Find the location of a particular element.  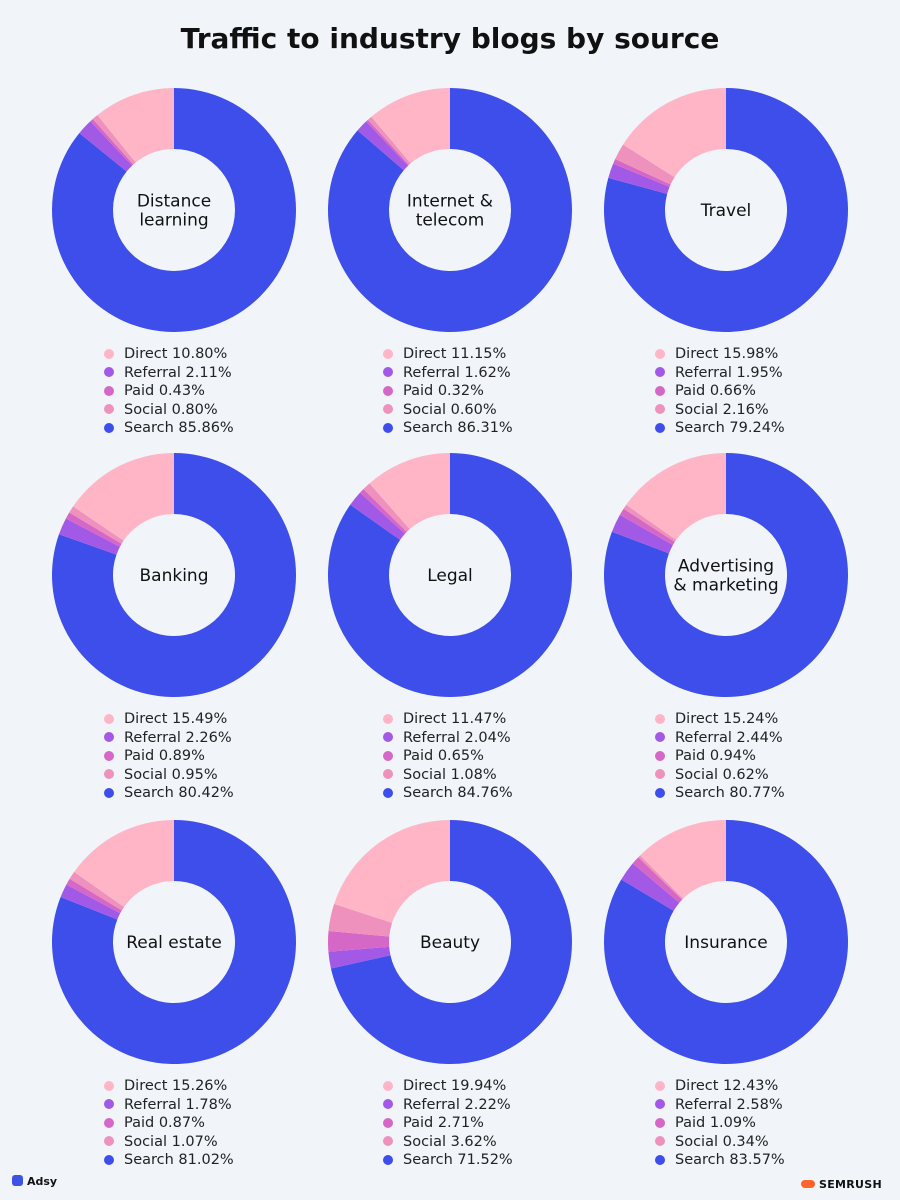

legend-label: Social 0.95% is located at coordinates (171, 774).